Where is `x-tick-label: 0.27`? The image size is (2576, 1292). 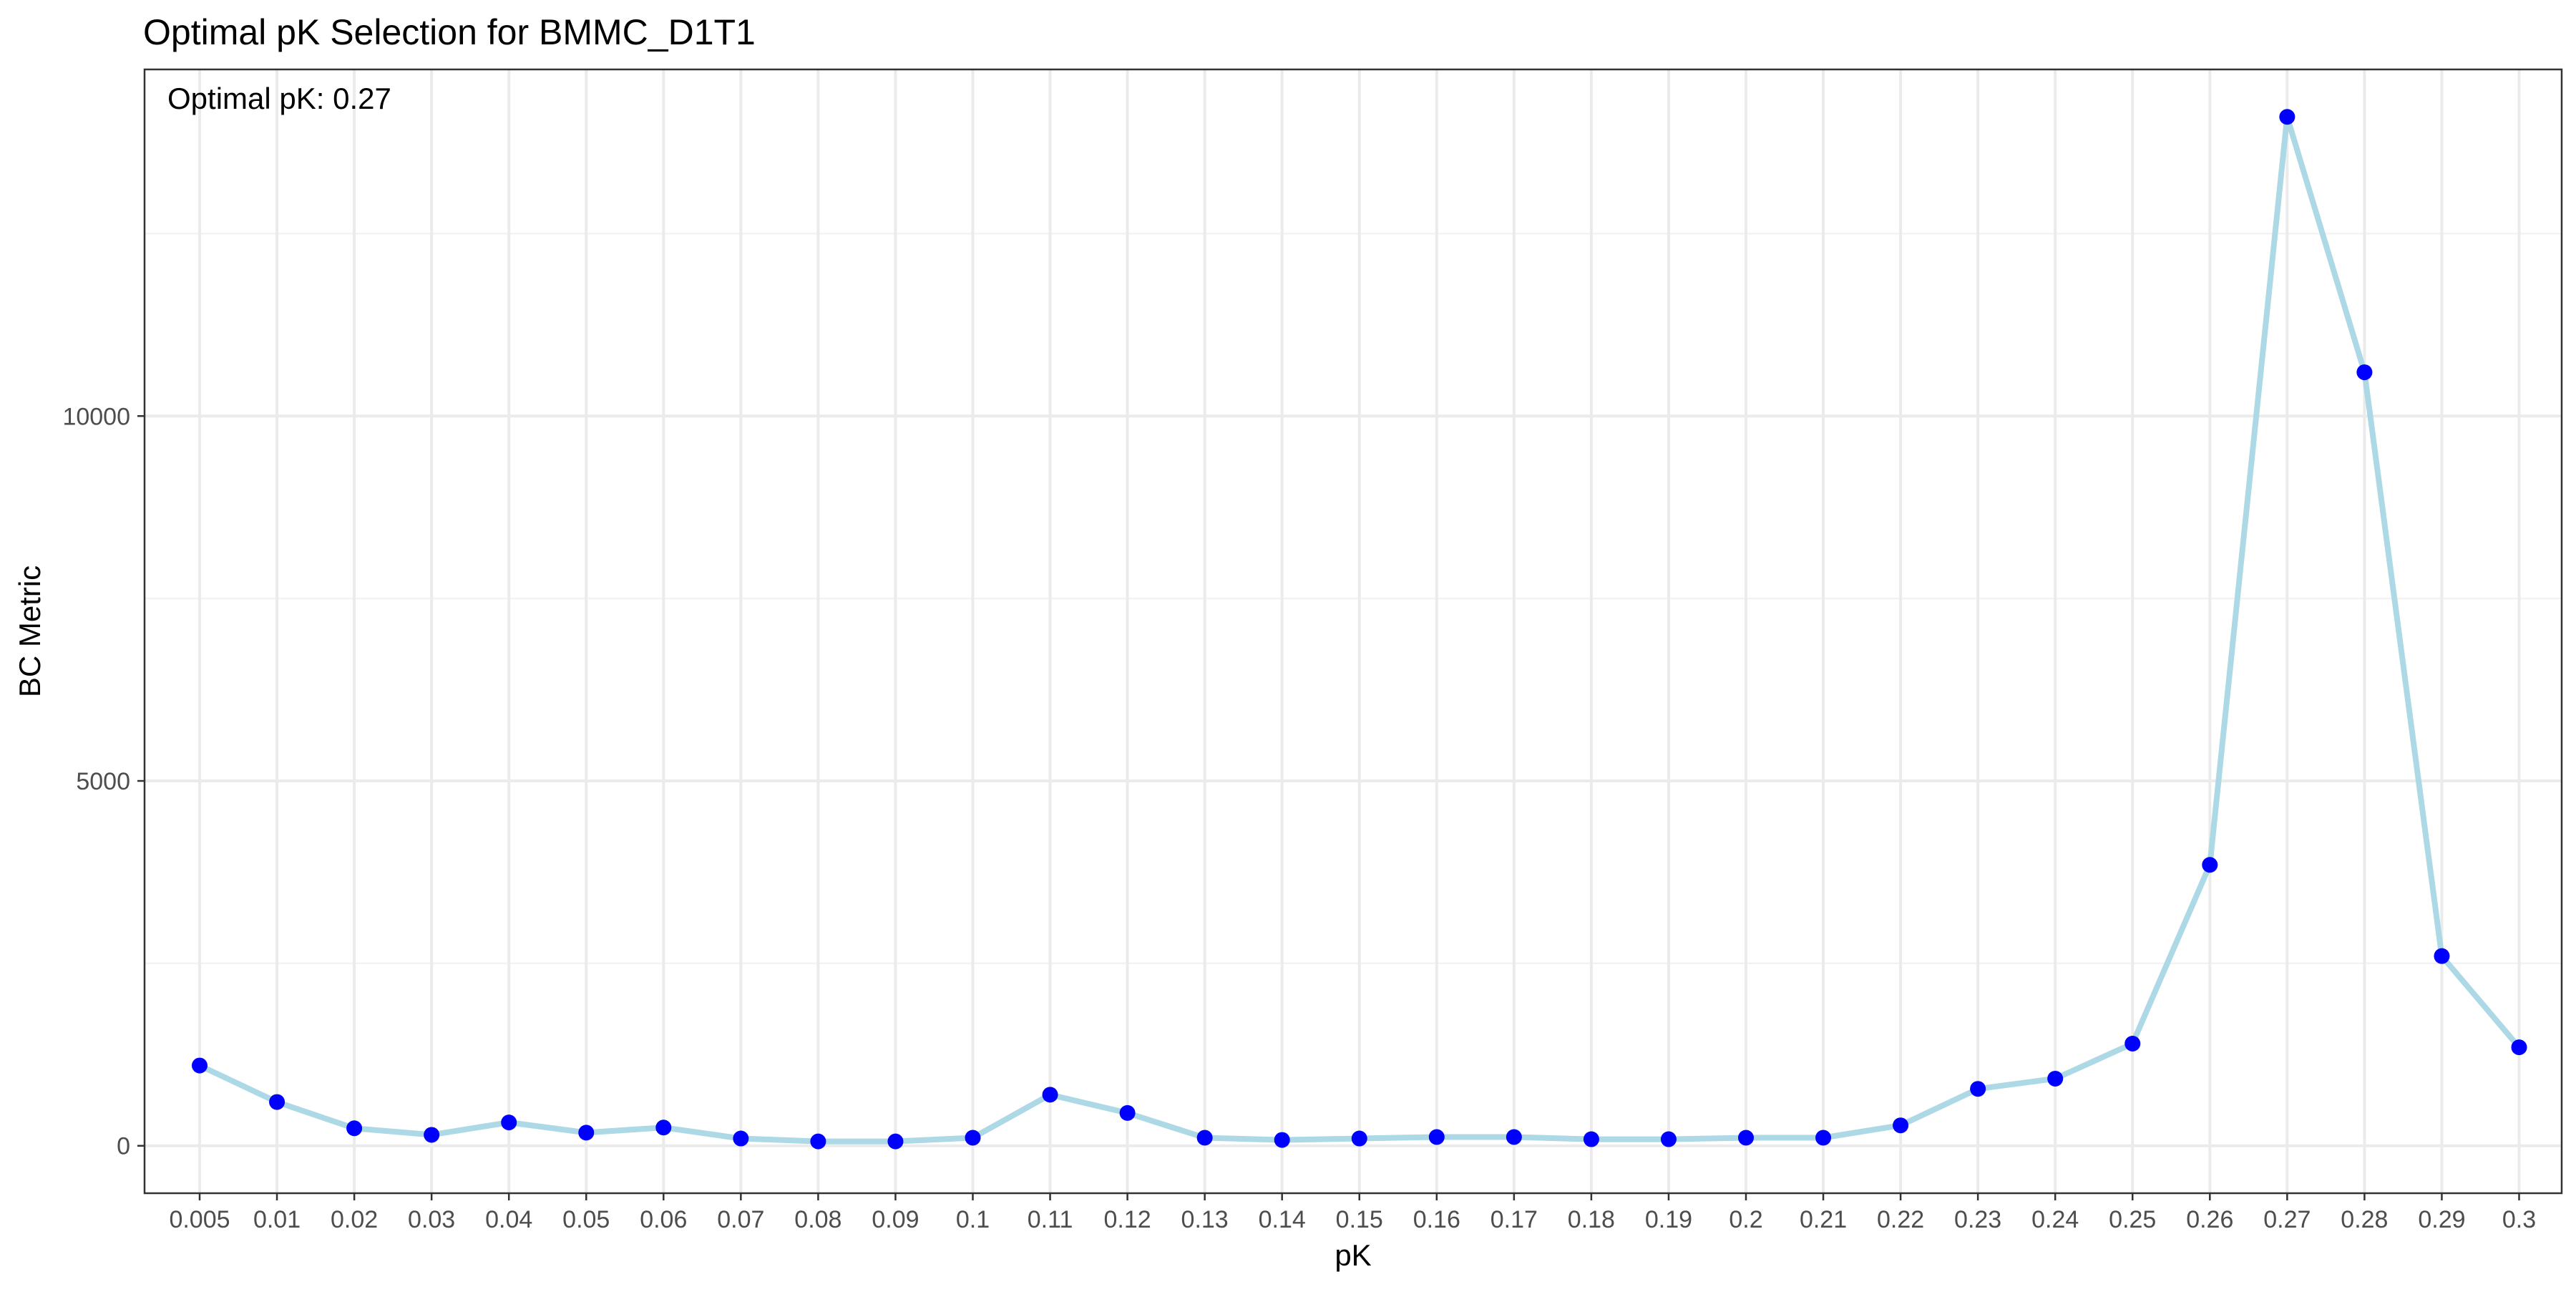
x-tick-label: 0.27 is located at coordinates (2287, 1219).